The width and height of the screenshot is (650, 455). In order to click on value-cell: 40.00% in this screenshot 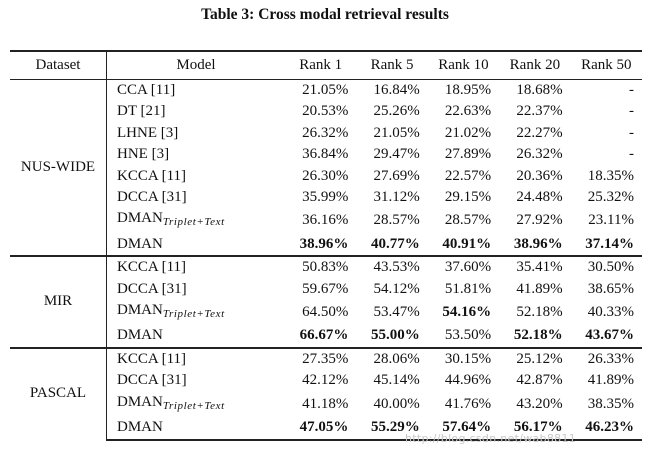, I will do `click(396, 403)`.